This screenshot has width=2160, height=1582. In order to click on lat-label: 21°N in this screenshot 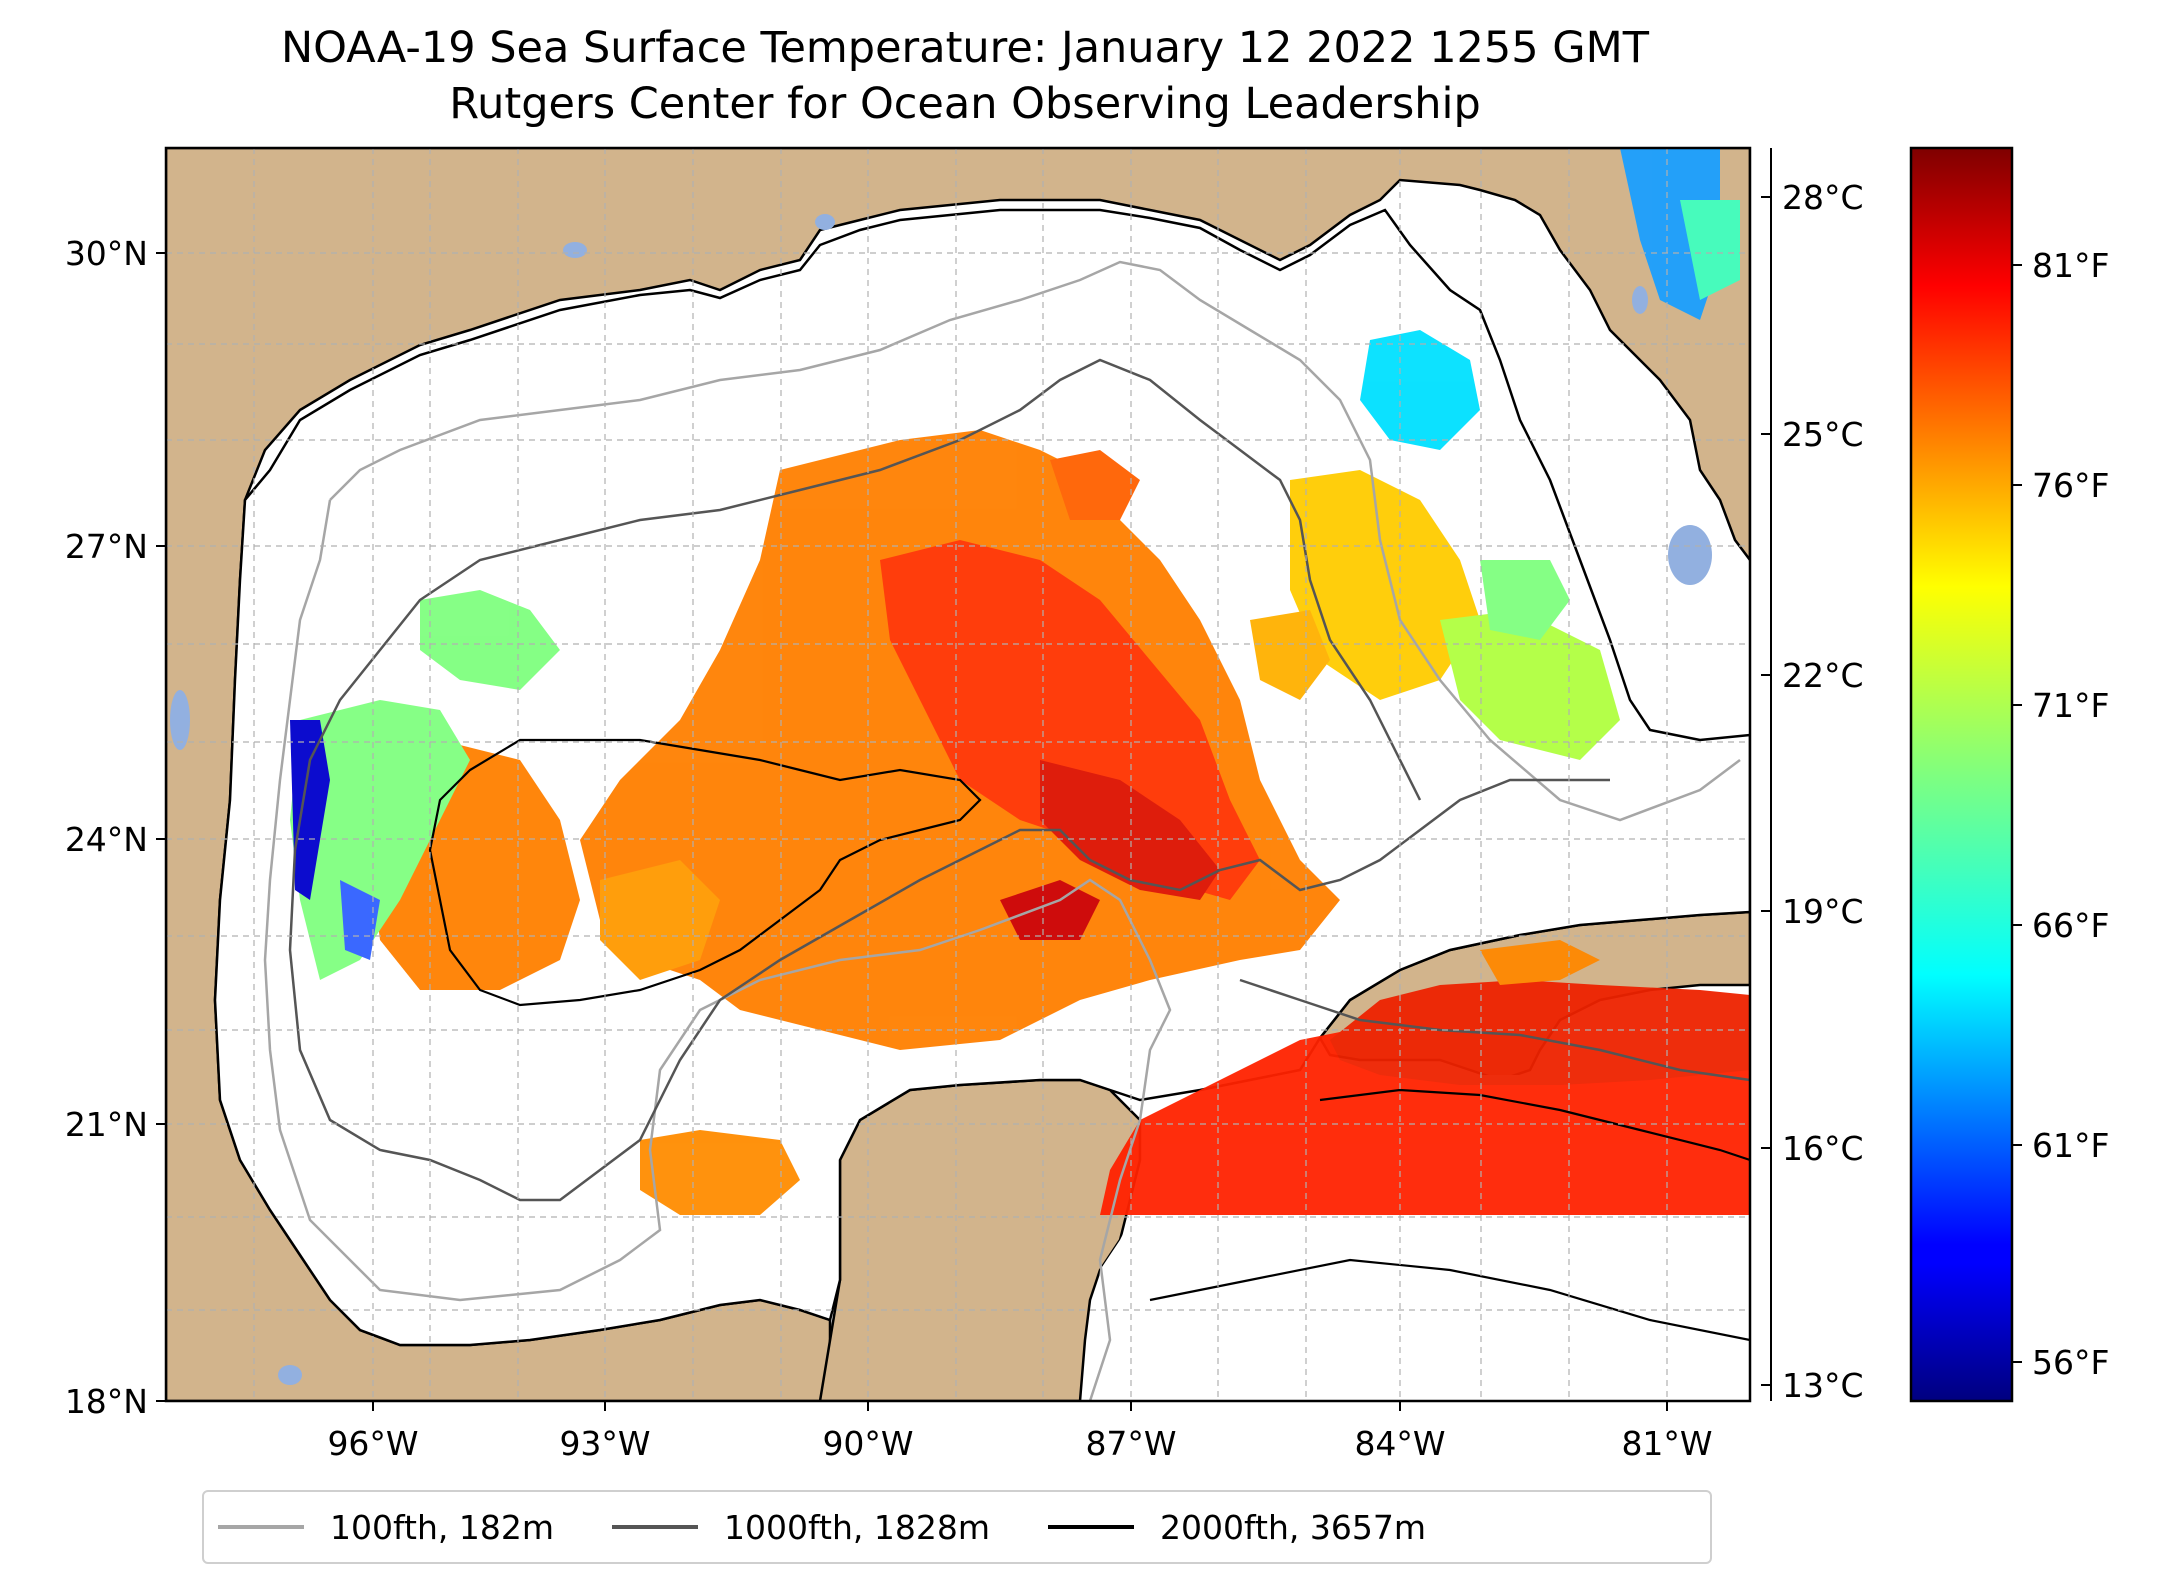, I will do `click(106, 1124)`.